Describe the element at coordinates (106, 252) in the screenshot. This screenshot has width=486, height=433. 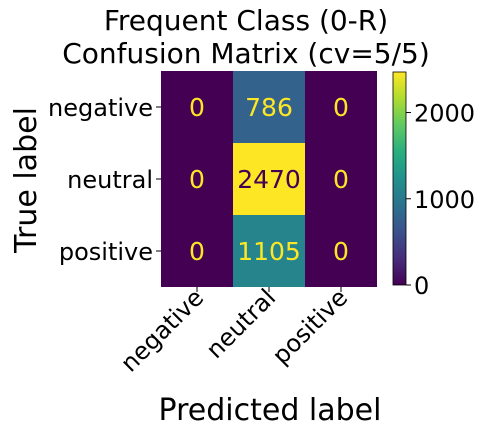
I see `y-tick-label: positive` at that location.